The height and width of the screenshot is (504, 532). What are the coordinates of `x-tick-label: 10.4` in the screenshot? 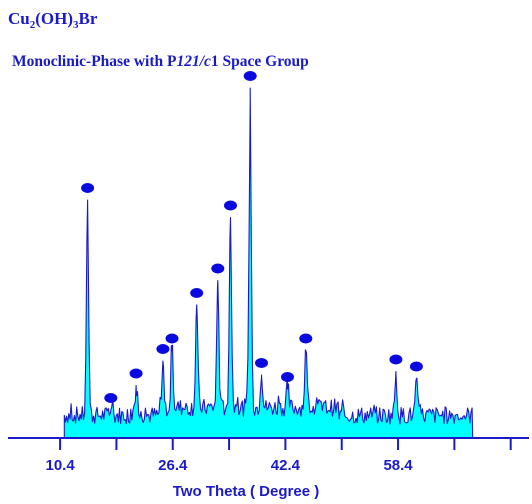 It's located at (60, 465).